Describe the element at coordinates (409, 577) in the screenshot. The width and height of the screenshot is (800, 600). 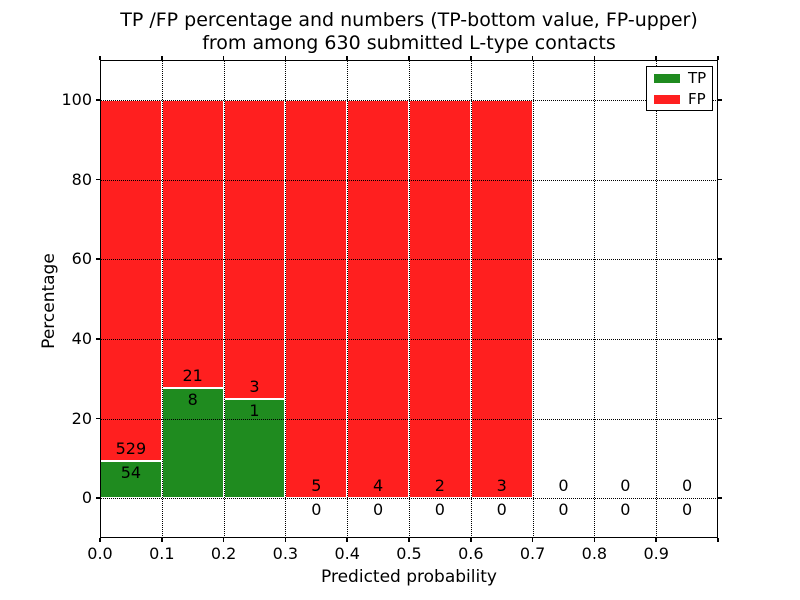
I see `x-axis-label: Predicted probability` at that location.